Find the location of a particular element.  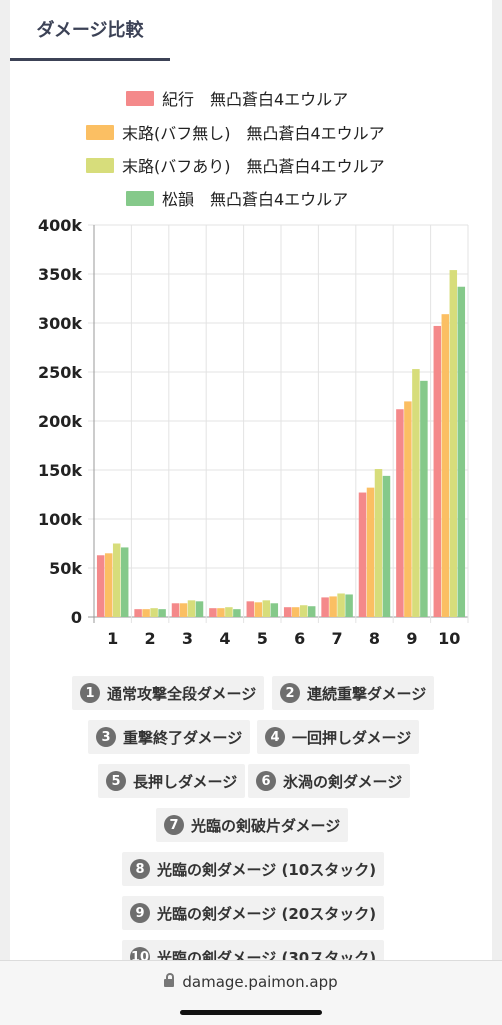

legend-label: 紀行 無凸蒼白4エウルア is located at coordinates (255, 99).